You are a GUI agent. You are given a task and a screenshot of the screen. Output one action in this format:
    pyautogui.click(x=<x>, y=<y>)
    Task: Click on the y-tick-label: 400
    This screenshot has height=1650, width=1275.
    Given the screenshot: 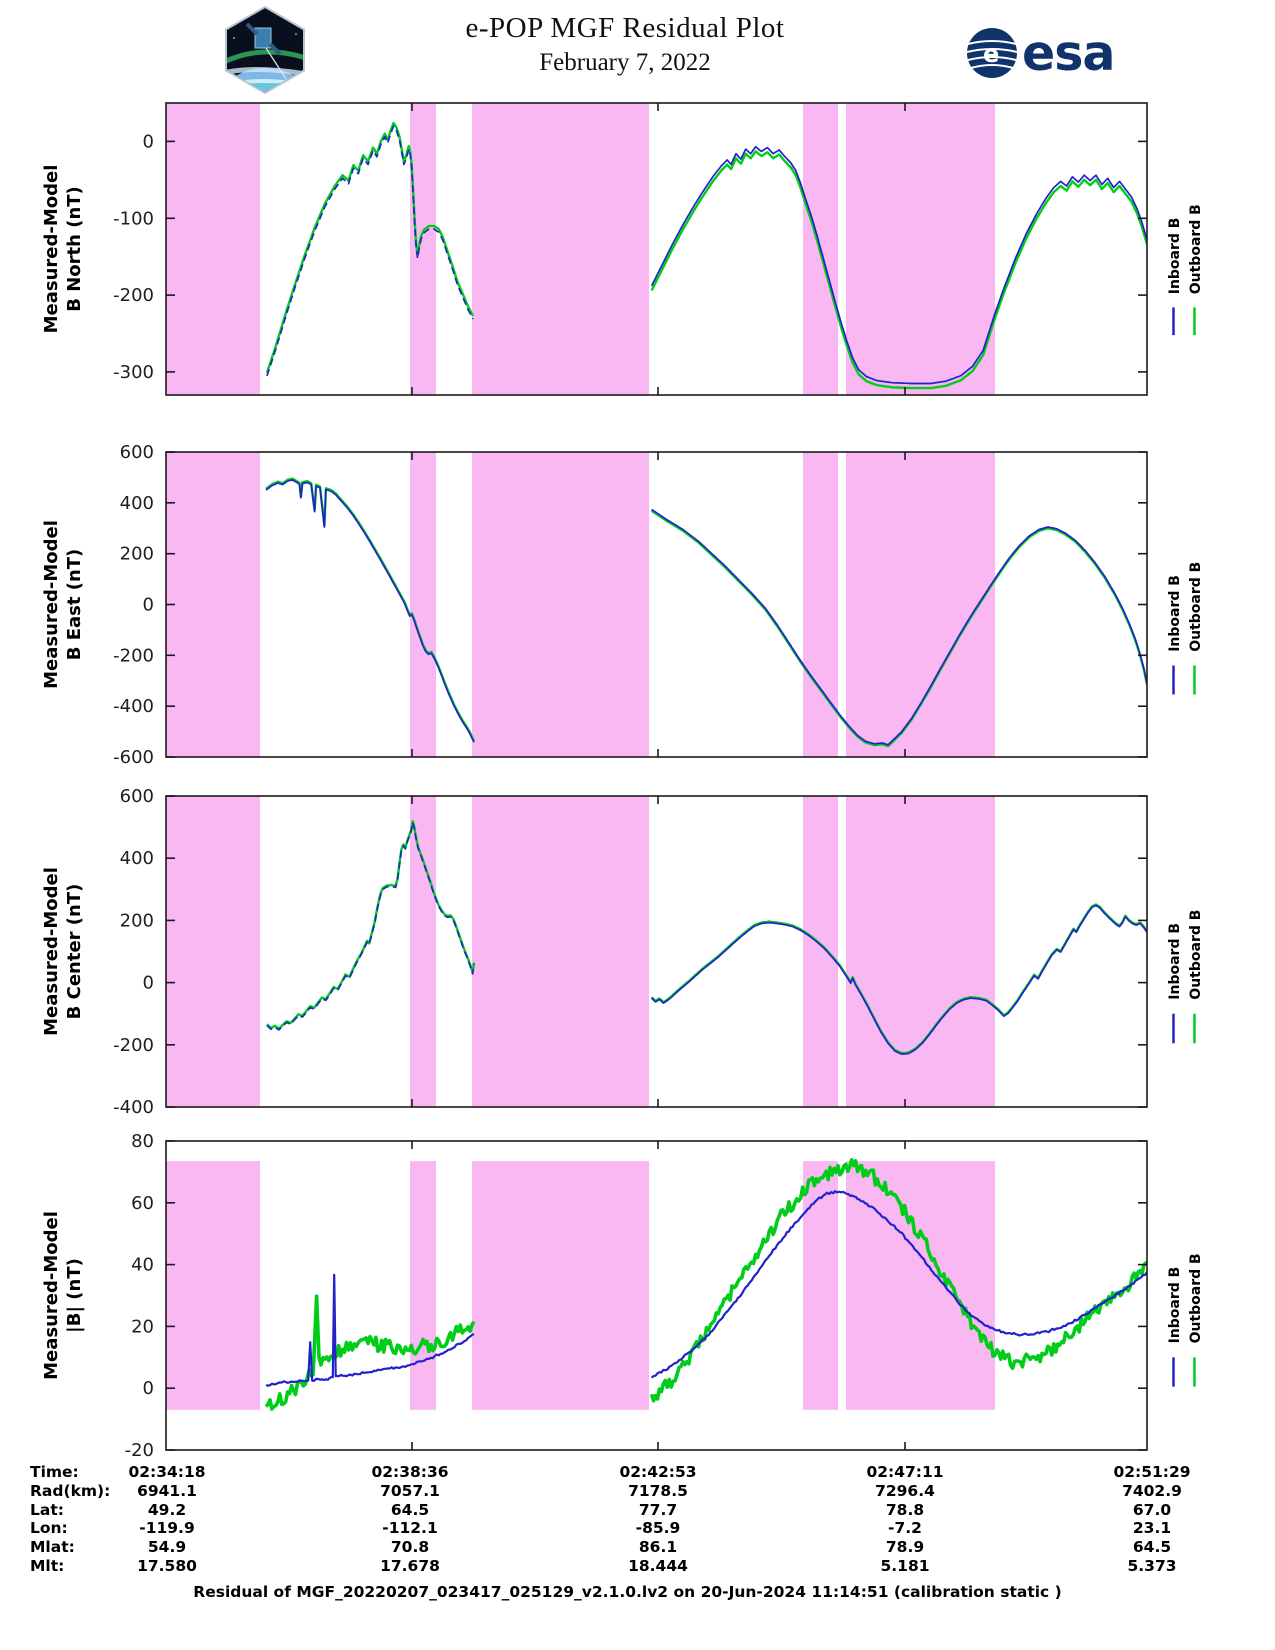 What is the action you would take?
    pyautogui.click(x=137, y=503)
    